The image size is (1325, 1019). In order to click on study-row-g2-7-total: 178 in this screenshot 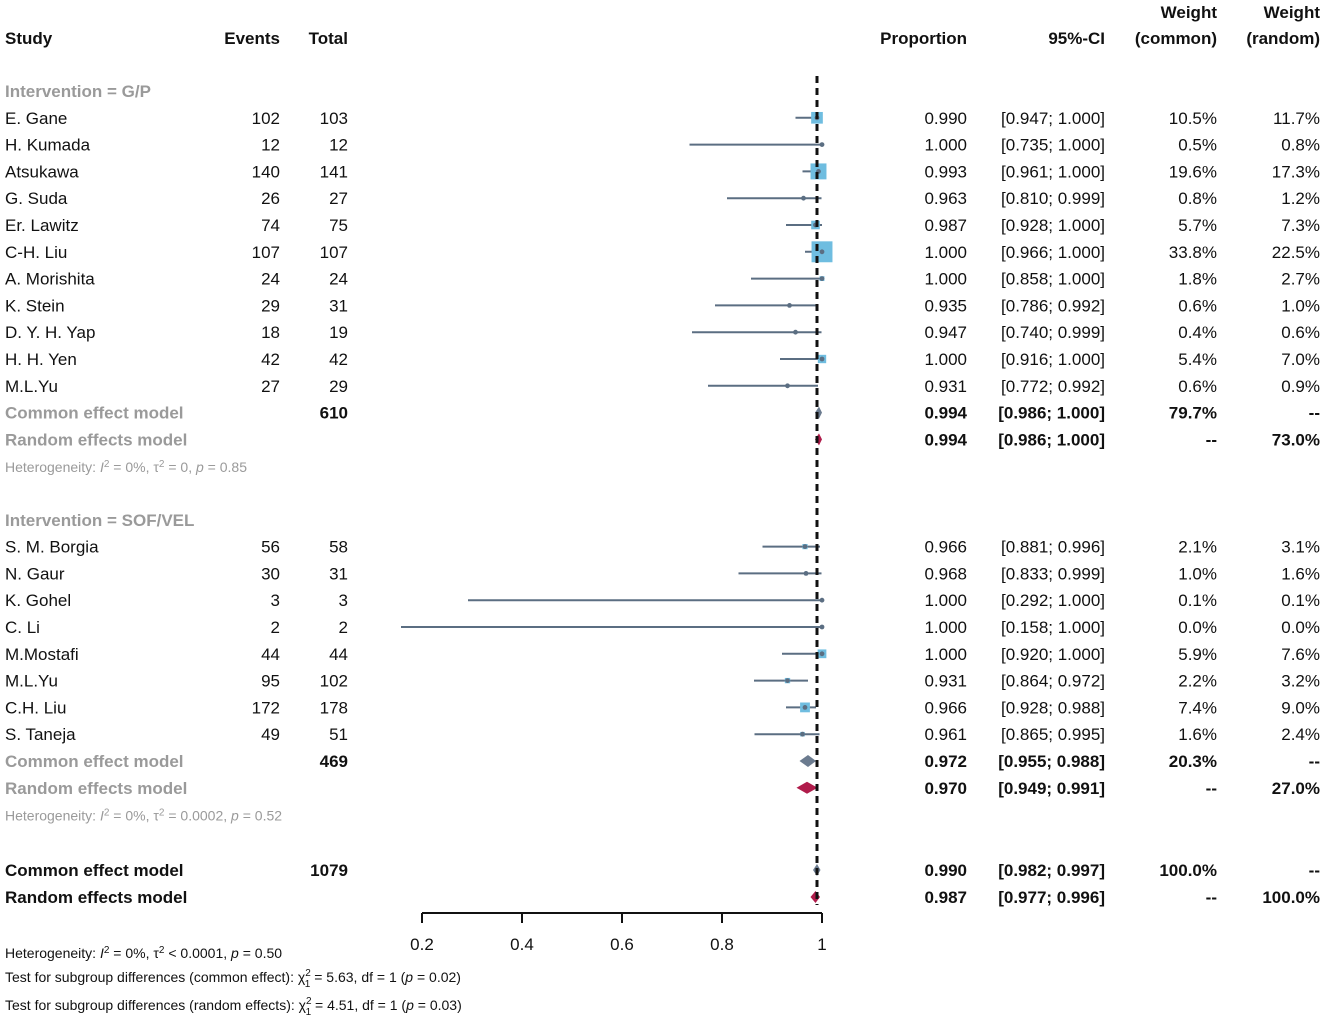, I will do `click(334, 707)`.